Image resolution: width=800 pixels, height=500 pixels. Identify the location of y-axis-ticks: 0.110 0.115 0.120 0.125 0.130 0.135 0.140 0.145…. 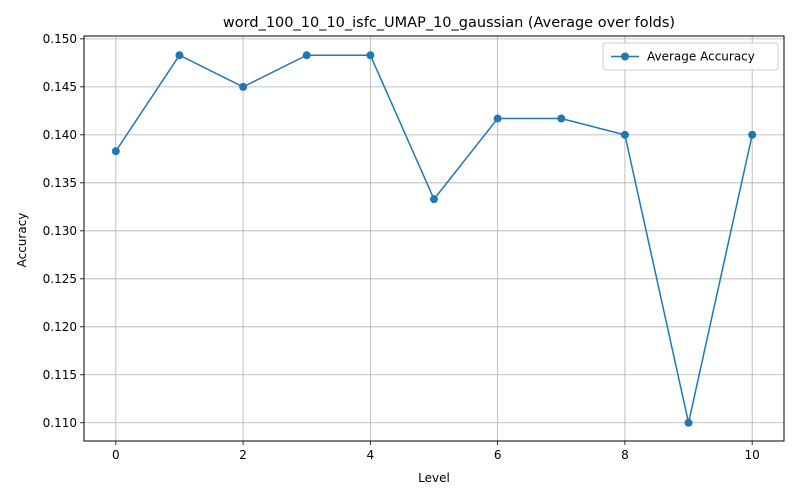
(63, 231).